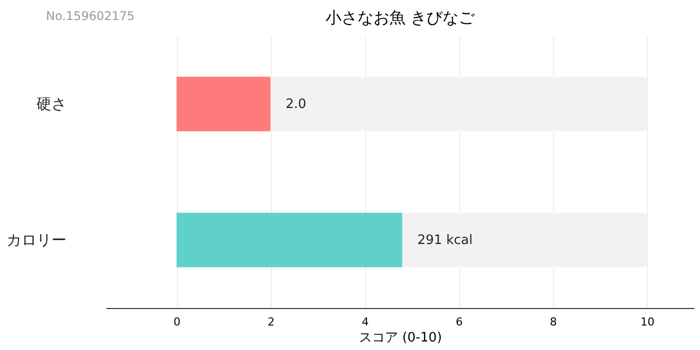  Describe the element at coordinates (271, 322) in the screenshot. I see `x-tick-label: 2` at that location.